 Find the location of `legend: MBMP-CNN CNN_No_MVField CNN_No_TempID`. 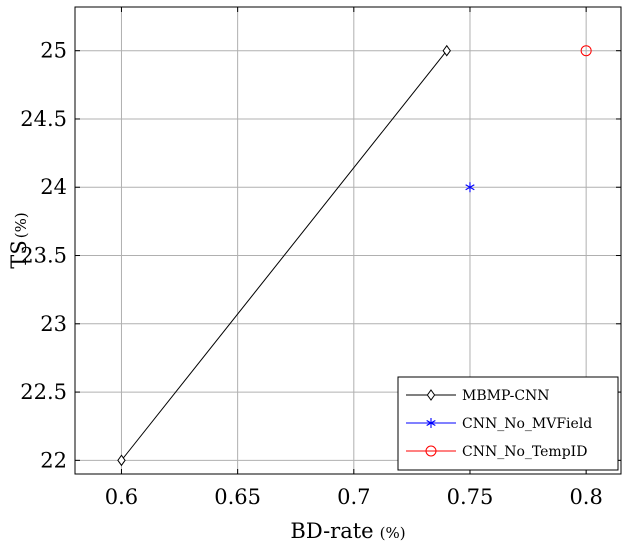

legend: MBMP-CNN CNN_No_MVField CNN_No_TempID is located at coordinates (508, 423).